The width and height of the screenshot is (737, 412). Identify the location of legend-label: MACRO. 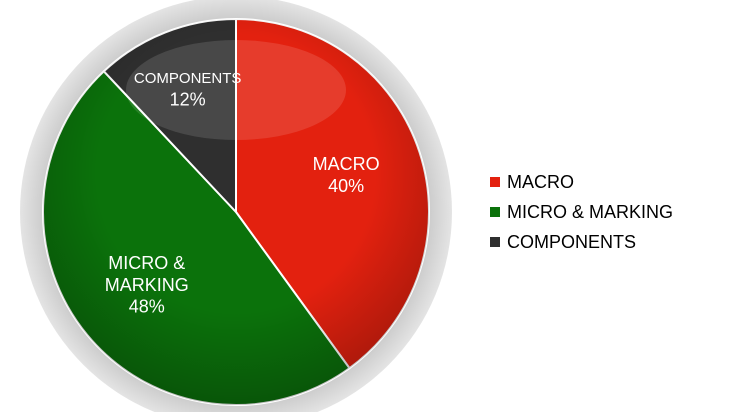
(540, 182).